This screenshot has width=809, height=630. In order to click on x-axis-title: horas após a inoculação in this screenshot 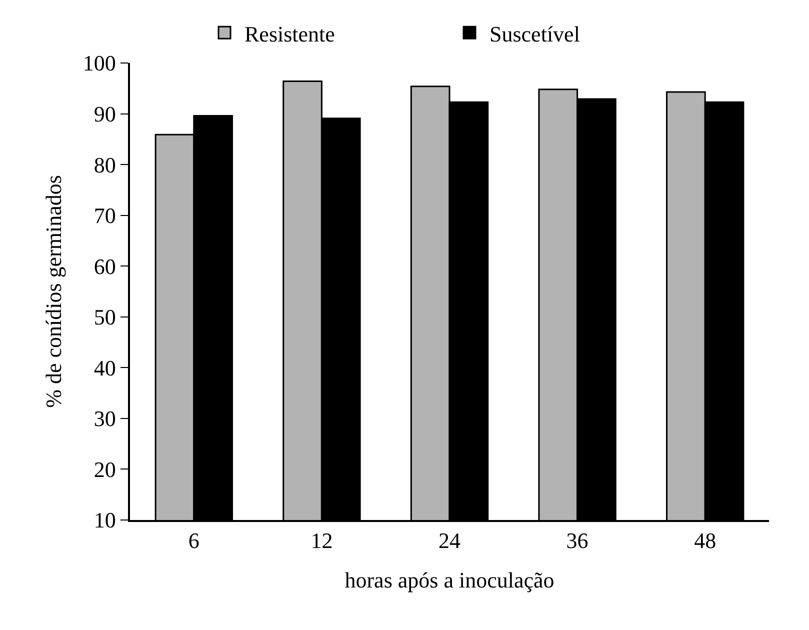, I will do `click(449, 580)`.